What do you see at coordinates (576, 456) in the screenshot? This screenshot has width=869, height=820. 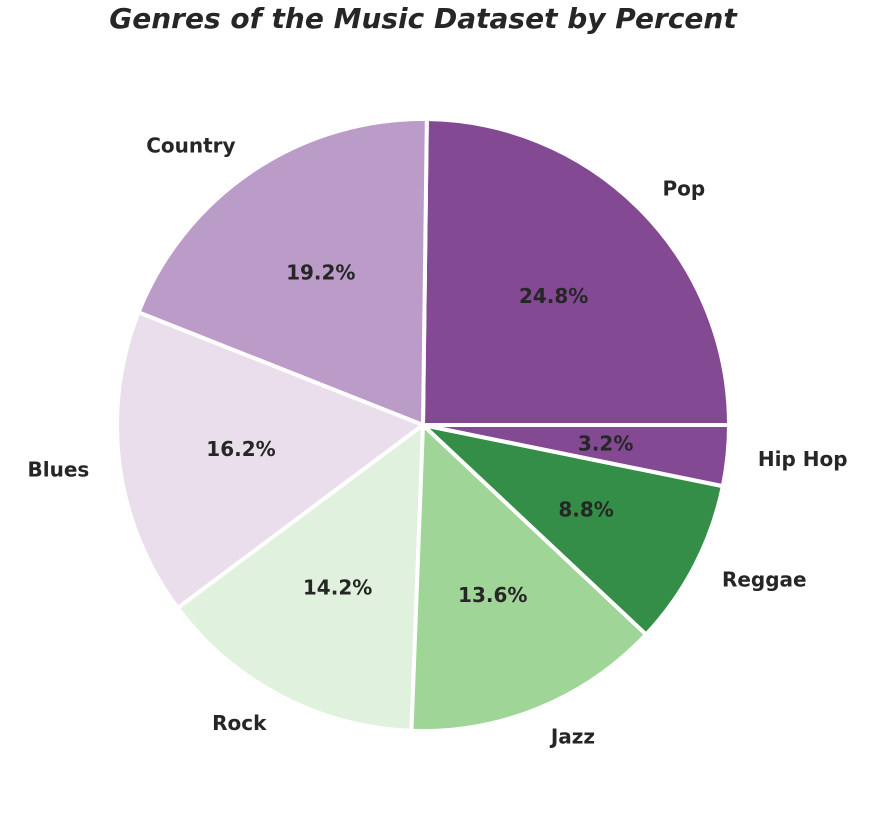 I see `pie-slice-hip-hop` at bounding box center [576, 456].